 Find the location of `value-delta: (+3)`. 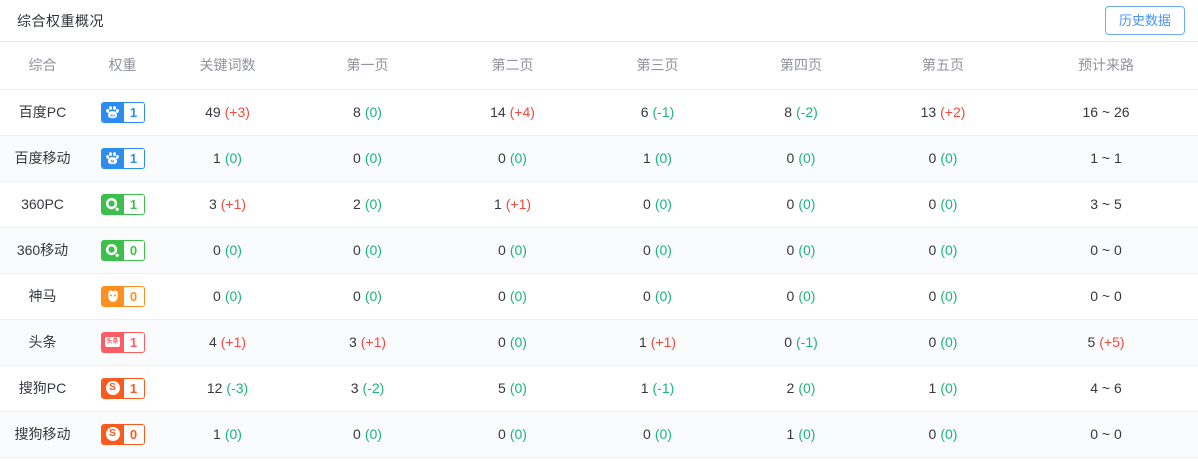

value-delta: (+3) is located at coordinates (237, 112).